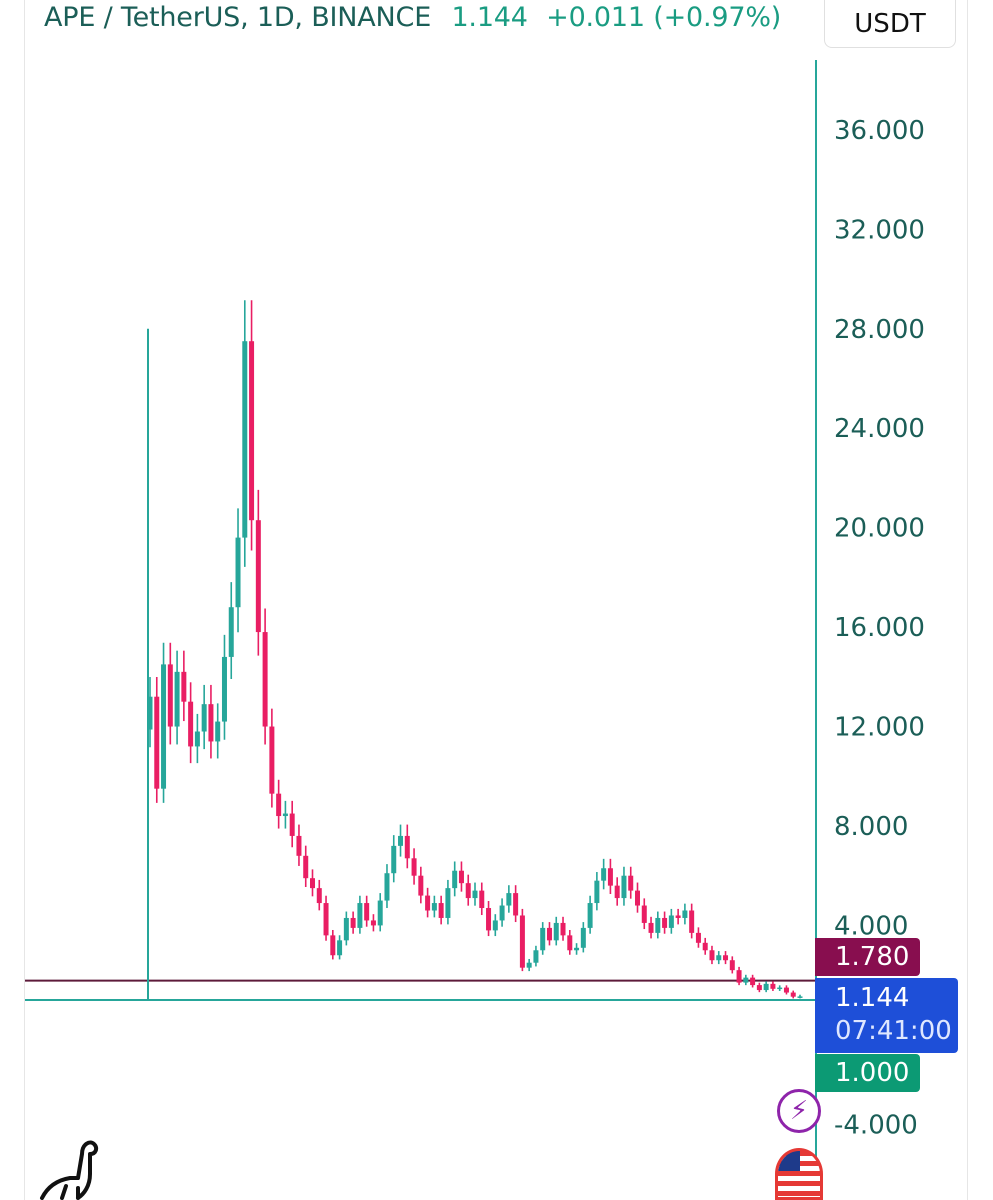 This screenshot has width=993, height=1200. I want to click on currency-button: USDT, so click(890, 24).